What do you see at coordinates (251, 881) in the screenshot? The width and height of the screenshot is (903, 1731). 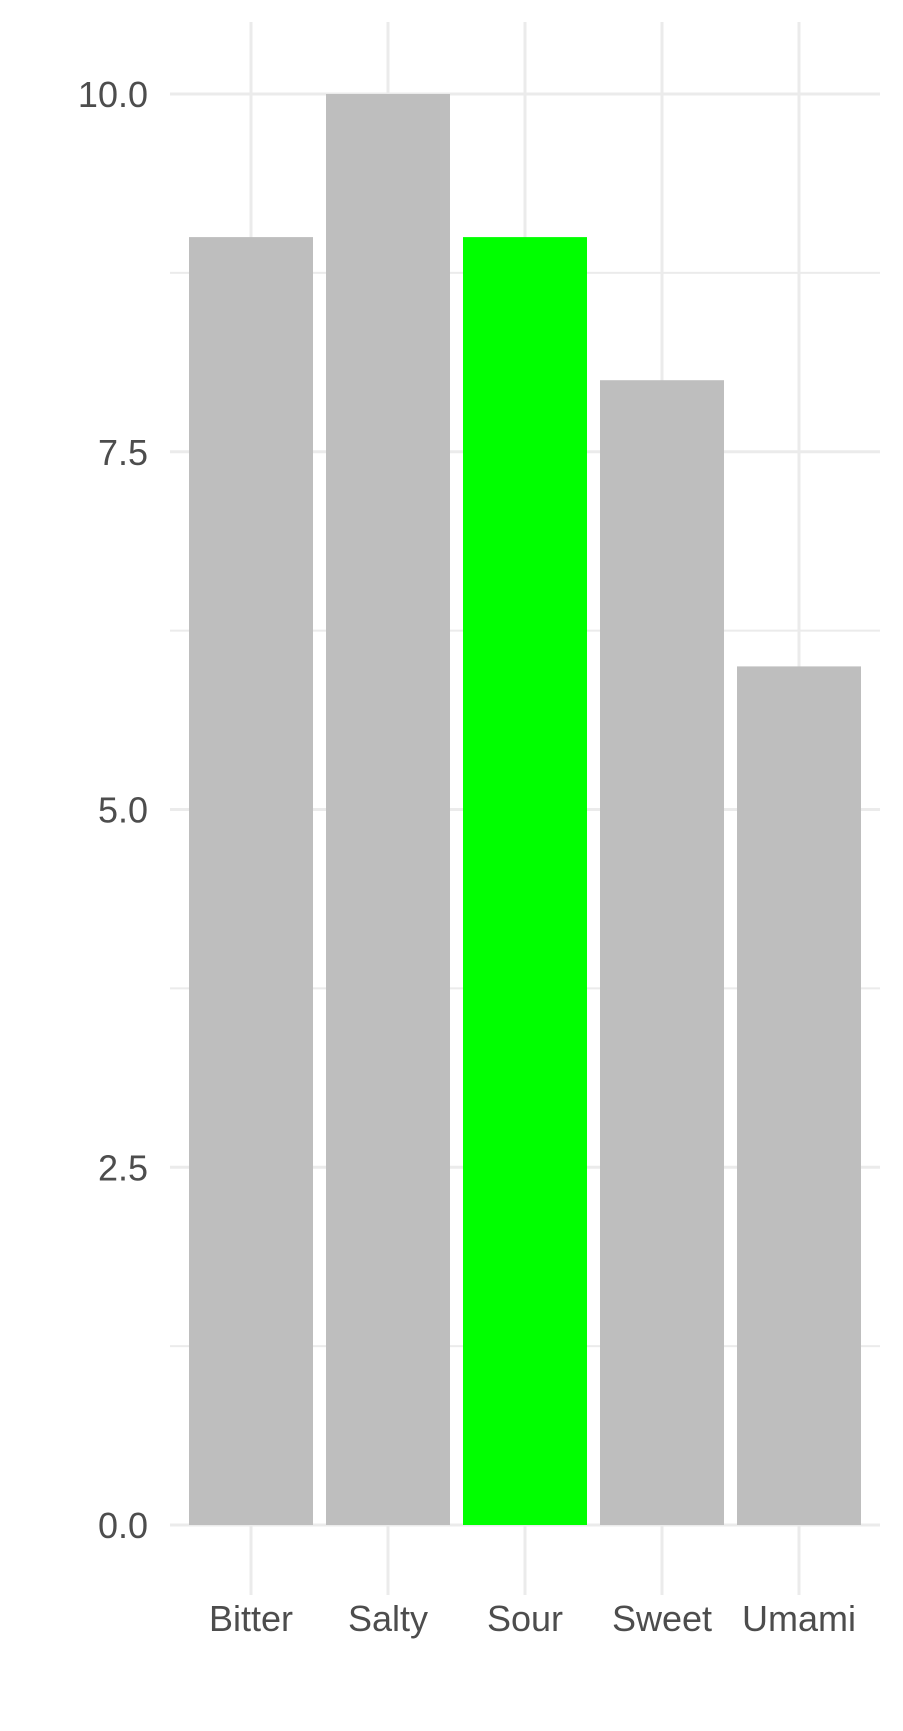 I see `bar-bitter` at bounding box center [251, 881].